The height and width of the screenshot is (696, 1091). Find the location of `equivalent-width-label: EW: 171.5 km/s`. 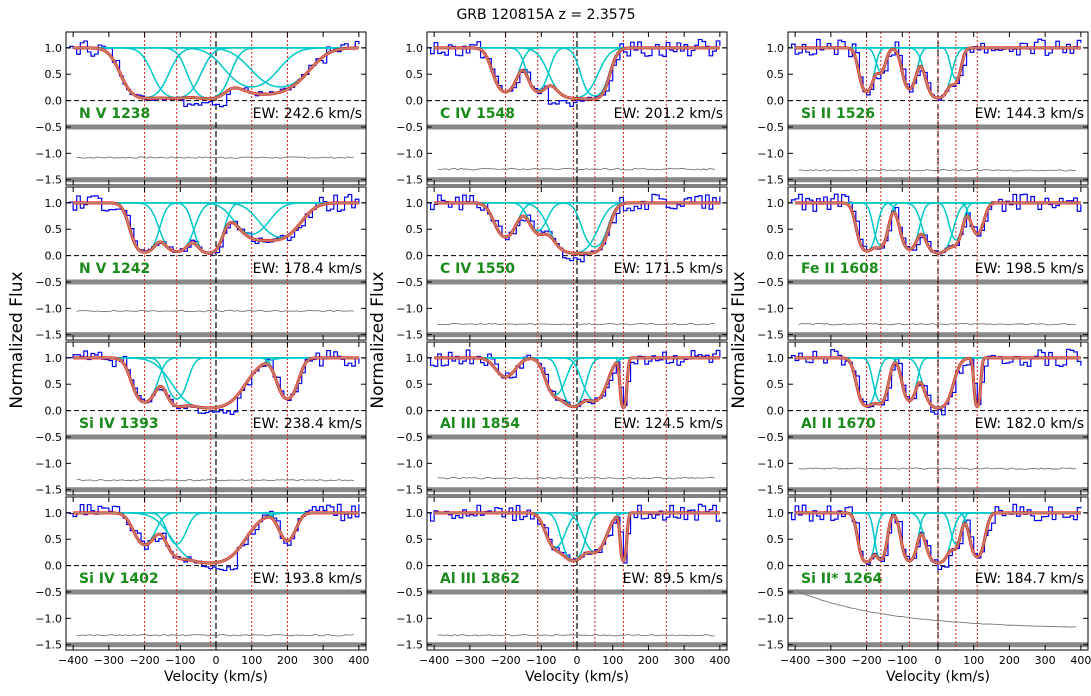

equivalent-width-label: EW: 171.5 km/s is located at coordinates (668, 269).